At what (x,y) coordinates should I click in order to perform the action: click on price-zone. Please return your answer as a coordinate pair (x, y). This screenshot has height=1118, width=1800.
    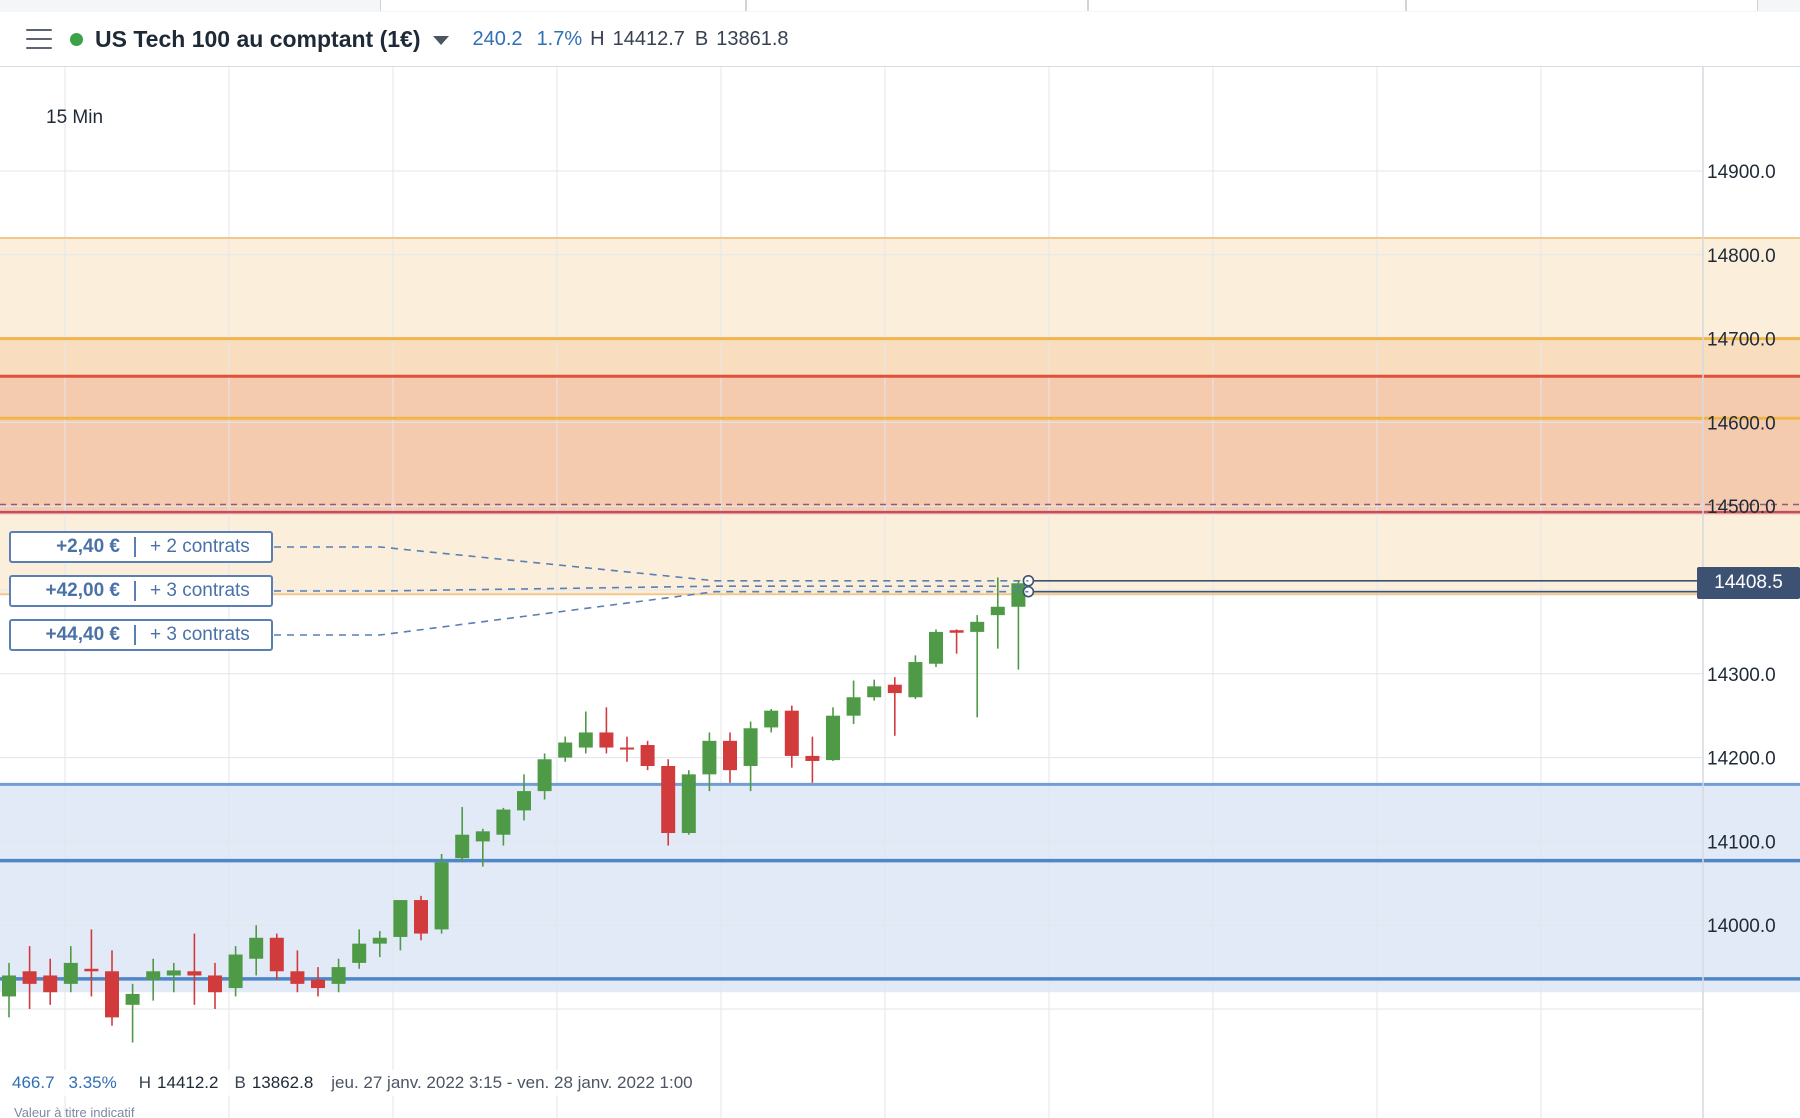
    Looking at the image, I should click on (900, 445).